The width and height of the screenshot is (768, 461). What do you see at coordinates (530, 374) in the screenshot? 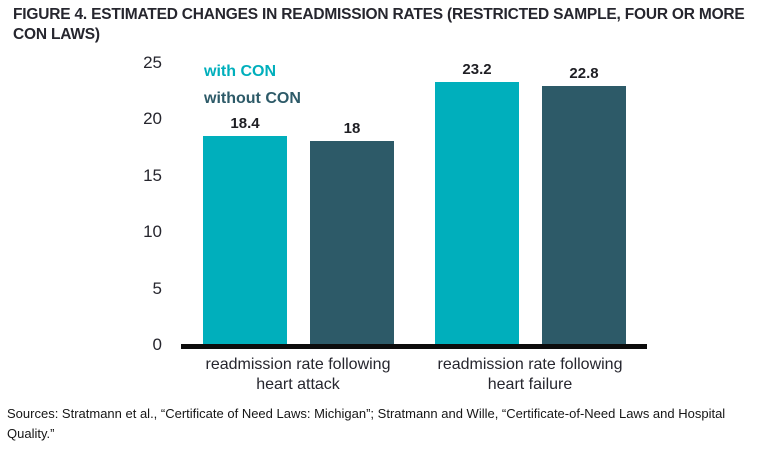
I see `x-category-label-2: readmission rate following heart failure` at bounding box center [530, 374].